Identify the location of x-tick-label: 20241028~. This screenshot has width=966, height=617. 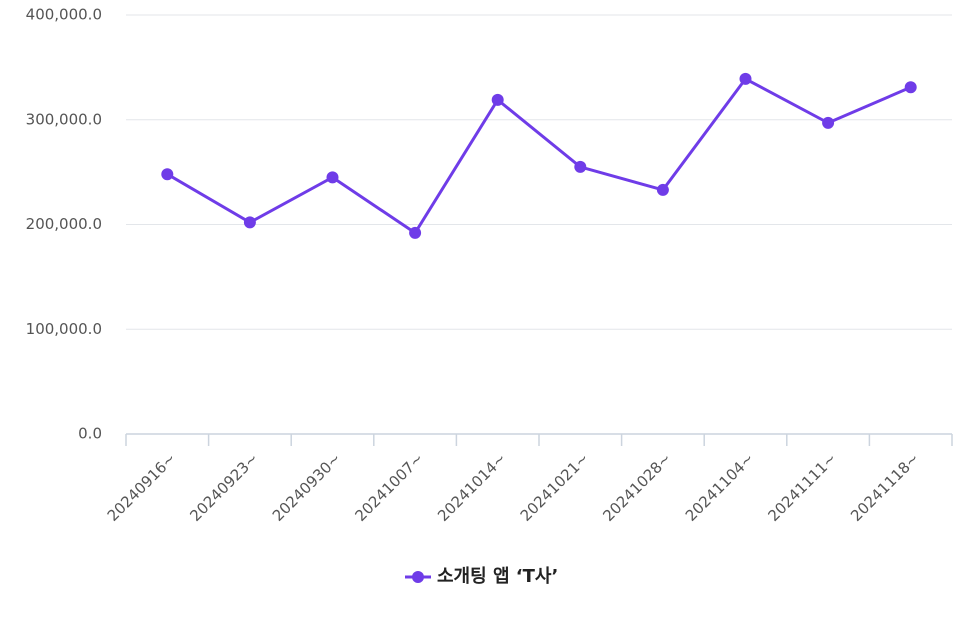
(637, 487).